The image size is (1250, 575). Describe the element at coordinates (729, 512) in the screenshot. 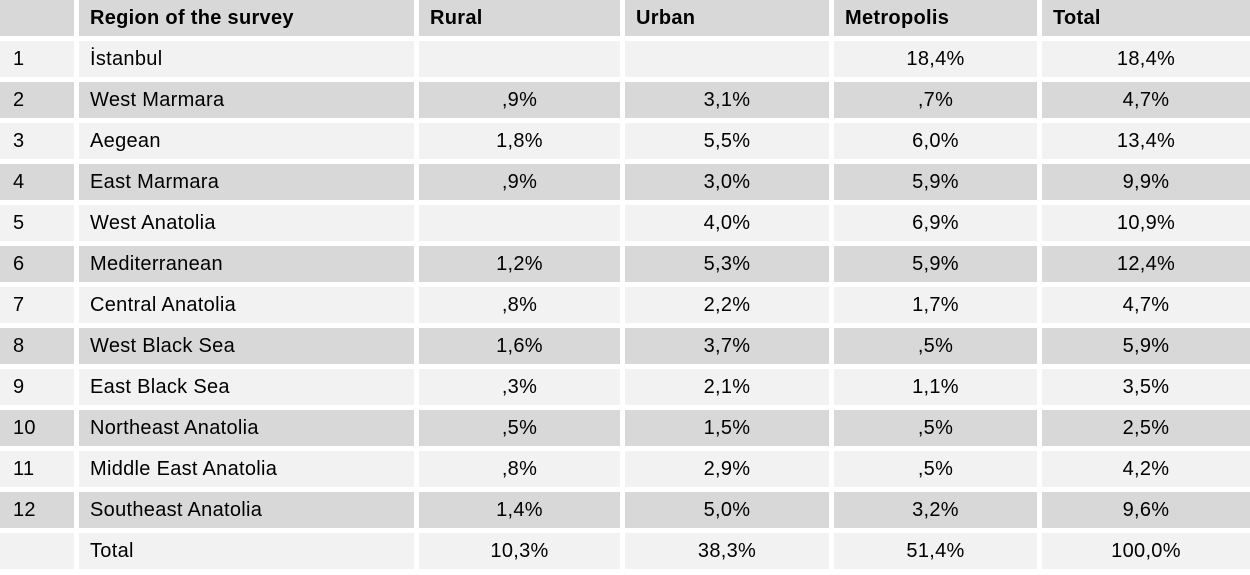

I see `percent-value-cell: 5,0%` at that location.